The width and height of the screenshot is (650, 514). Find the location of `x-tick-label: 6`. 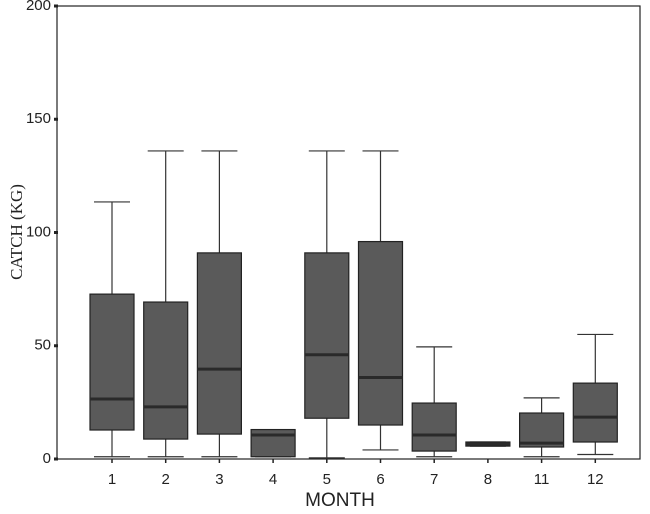

x-tick-label: 6 is located at coordinates (380, 479).